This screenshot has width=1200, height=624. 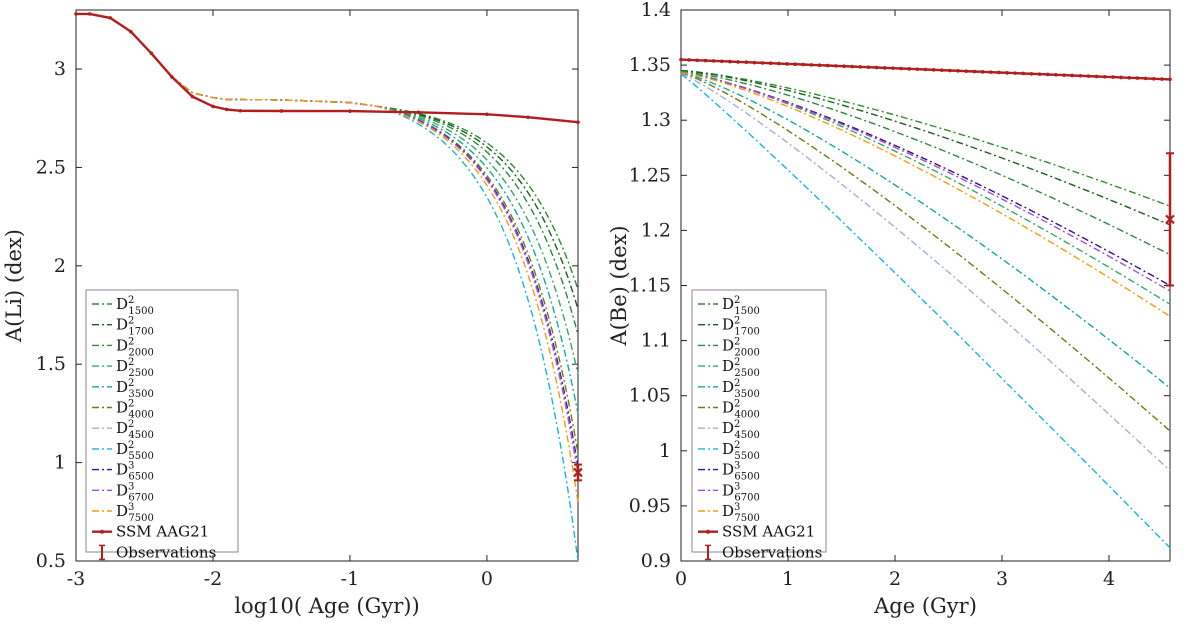 I want to click on legend-label: D2 1500, so click(x=135, y=306).